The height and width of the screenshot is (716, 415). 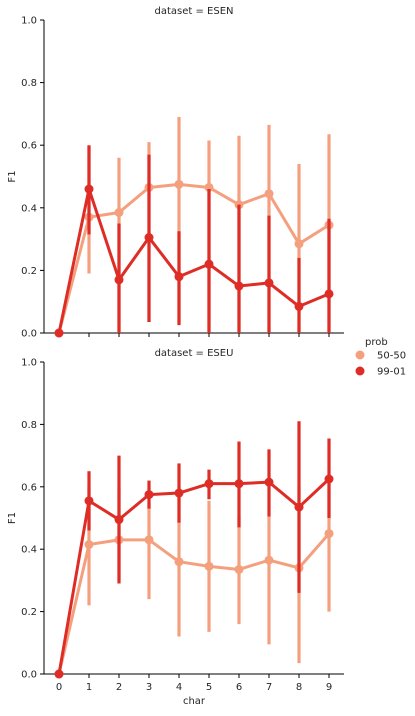 I want to click on x-tick-label: 8, so click(x=299, y=687).